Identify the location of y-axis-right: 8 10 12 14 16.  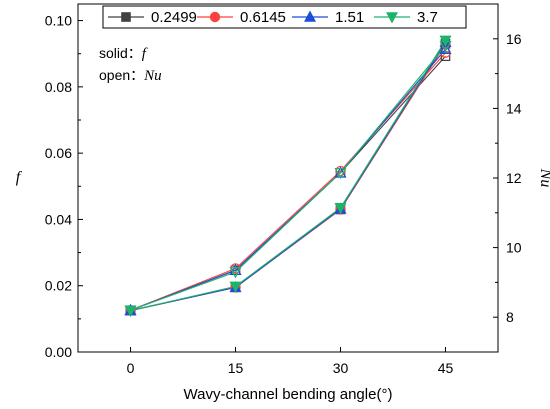
(507, 178).